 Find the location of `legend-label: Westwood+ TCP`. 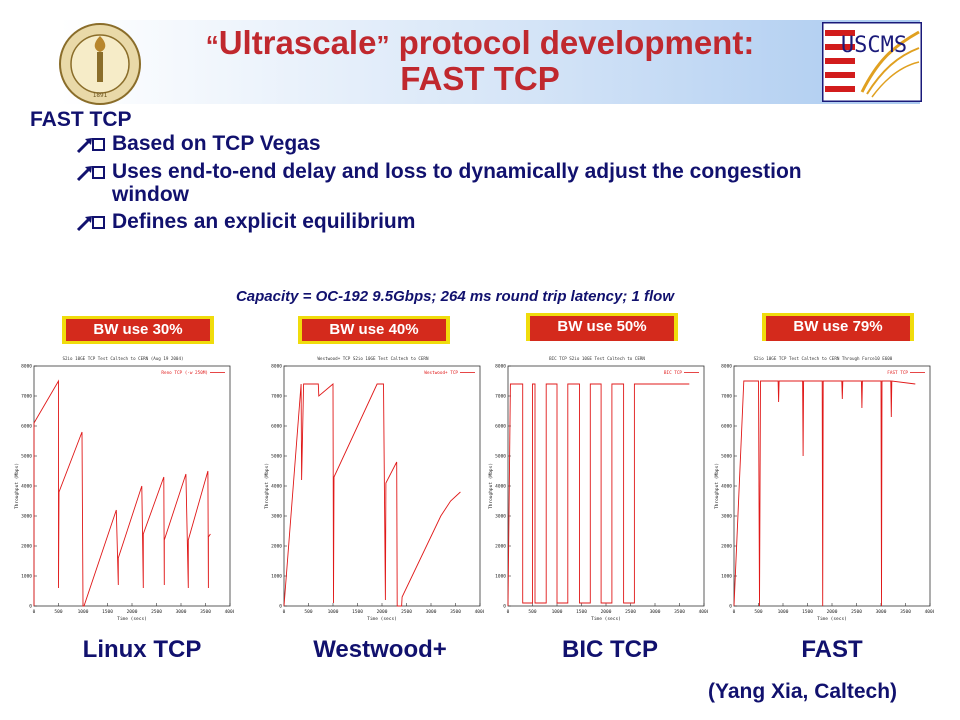

legend-label: Westwood+ TCP is located at coordinates (441, 373).